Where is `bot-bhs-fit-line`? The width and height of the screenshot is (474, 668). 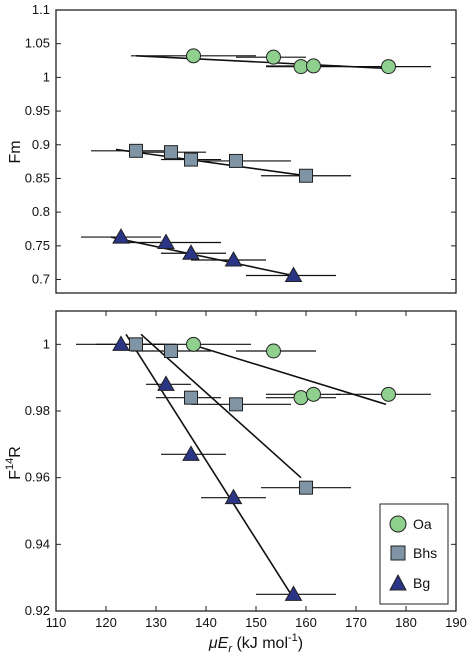
bot-bhs-fit-line is located at coordinates (221, 406).